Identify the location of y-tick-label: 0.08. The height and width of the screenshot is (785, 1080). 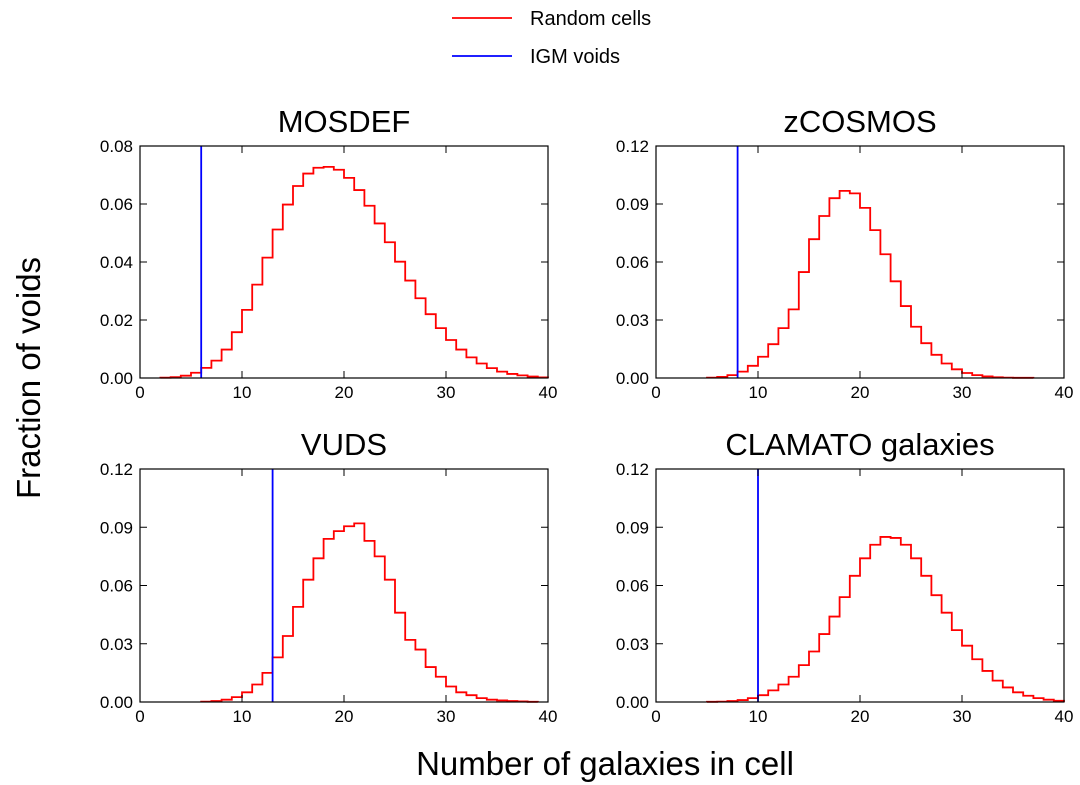
(116, 146).